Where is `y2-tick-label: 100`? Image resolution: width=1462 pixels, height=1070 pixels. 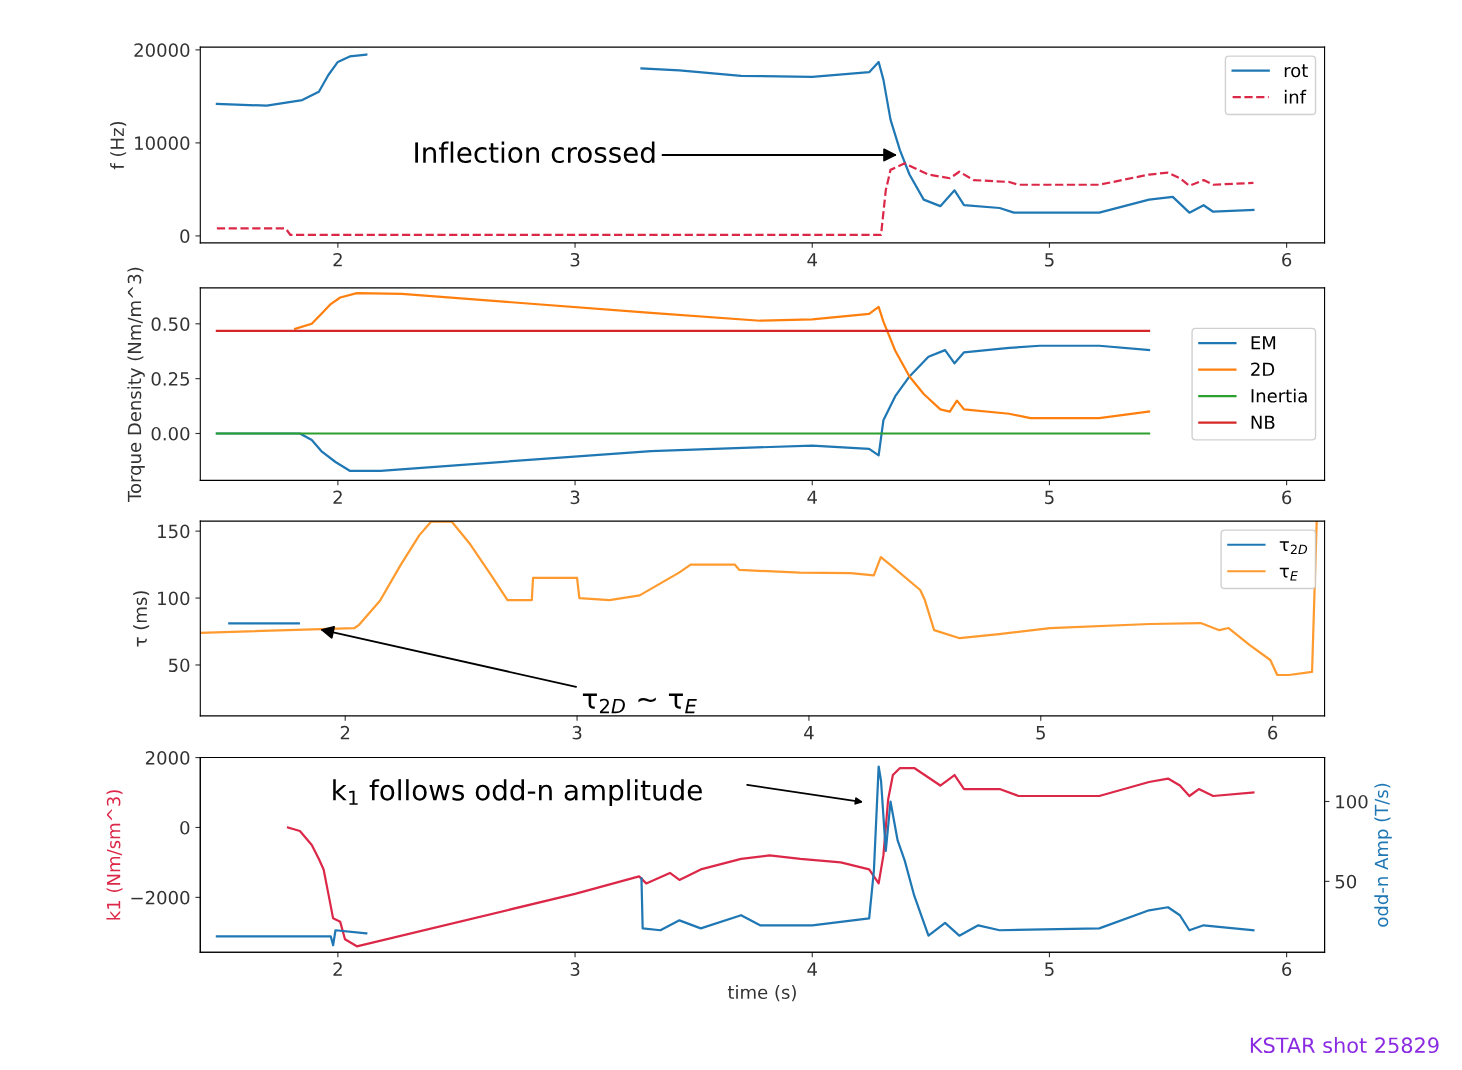
y2-tick-label: 100 is located at coordinates (1352, 801).